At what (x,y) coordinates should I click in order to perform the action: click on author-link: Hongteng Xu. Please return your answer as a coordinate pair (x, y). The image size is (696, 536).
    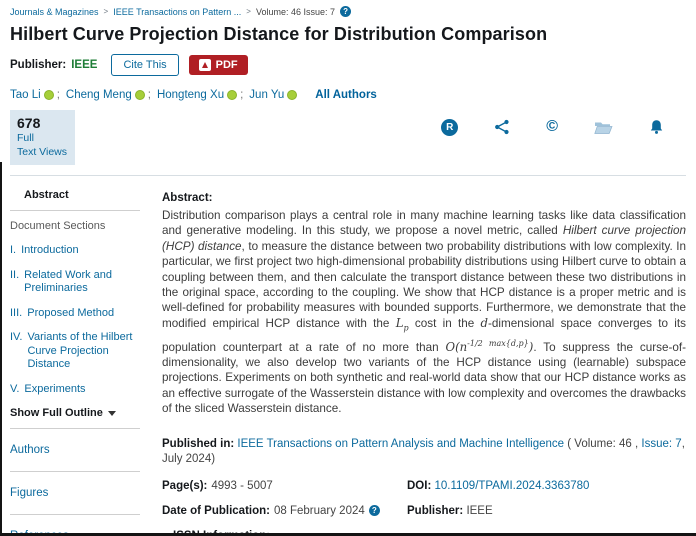
    Looking at the image, I should click on (190, 95).